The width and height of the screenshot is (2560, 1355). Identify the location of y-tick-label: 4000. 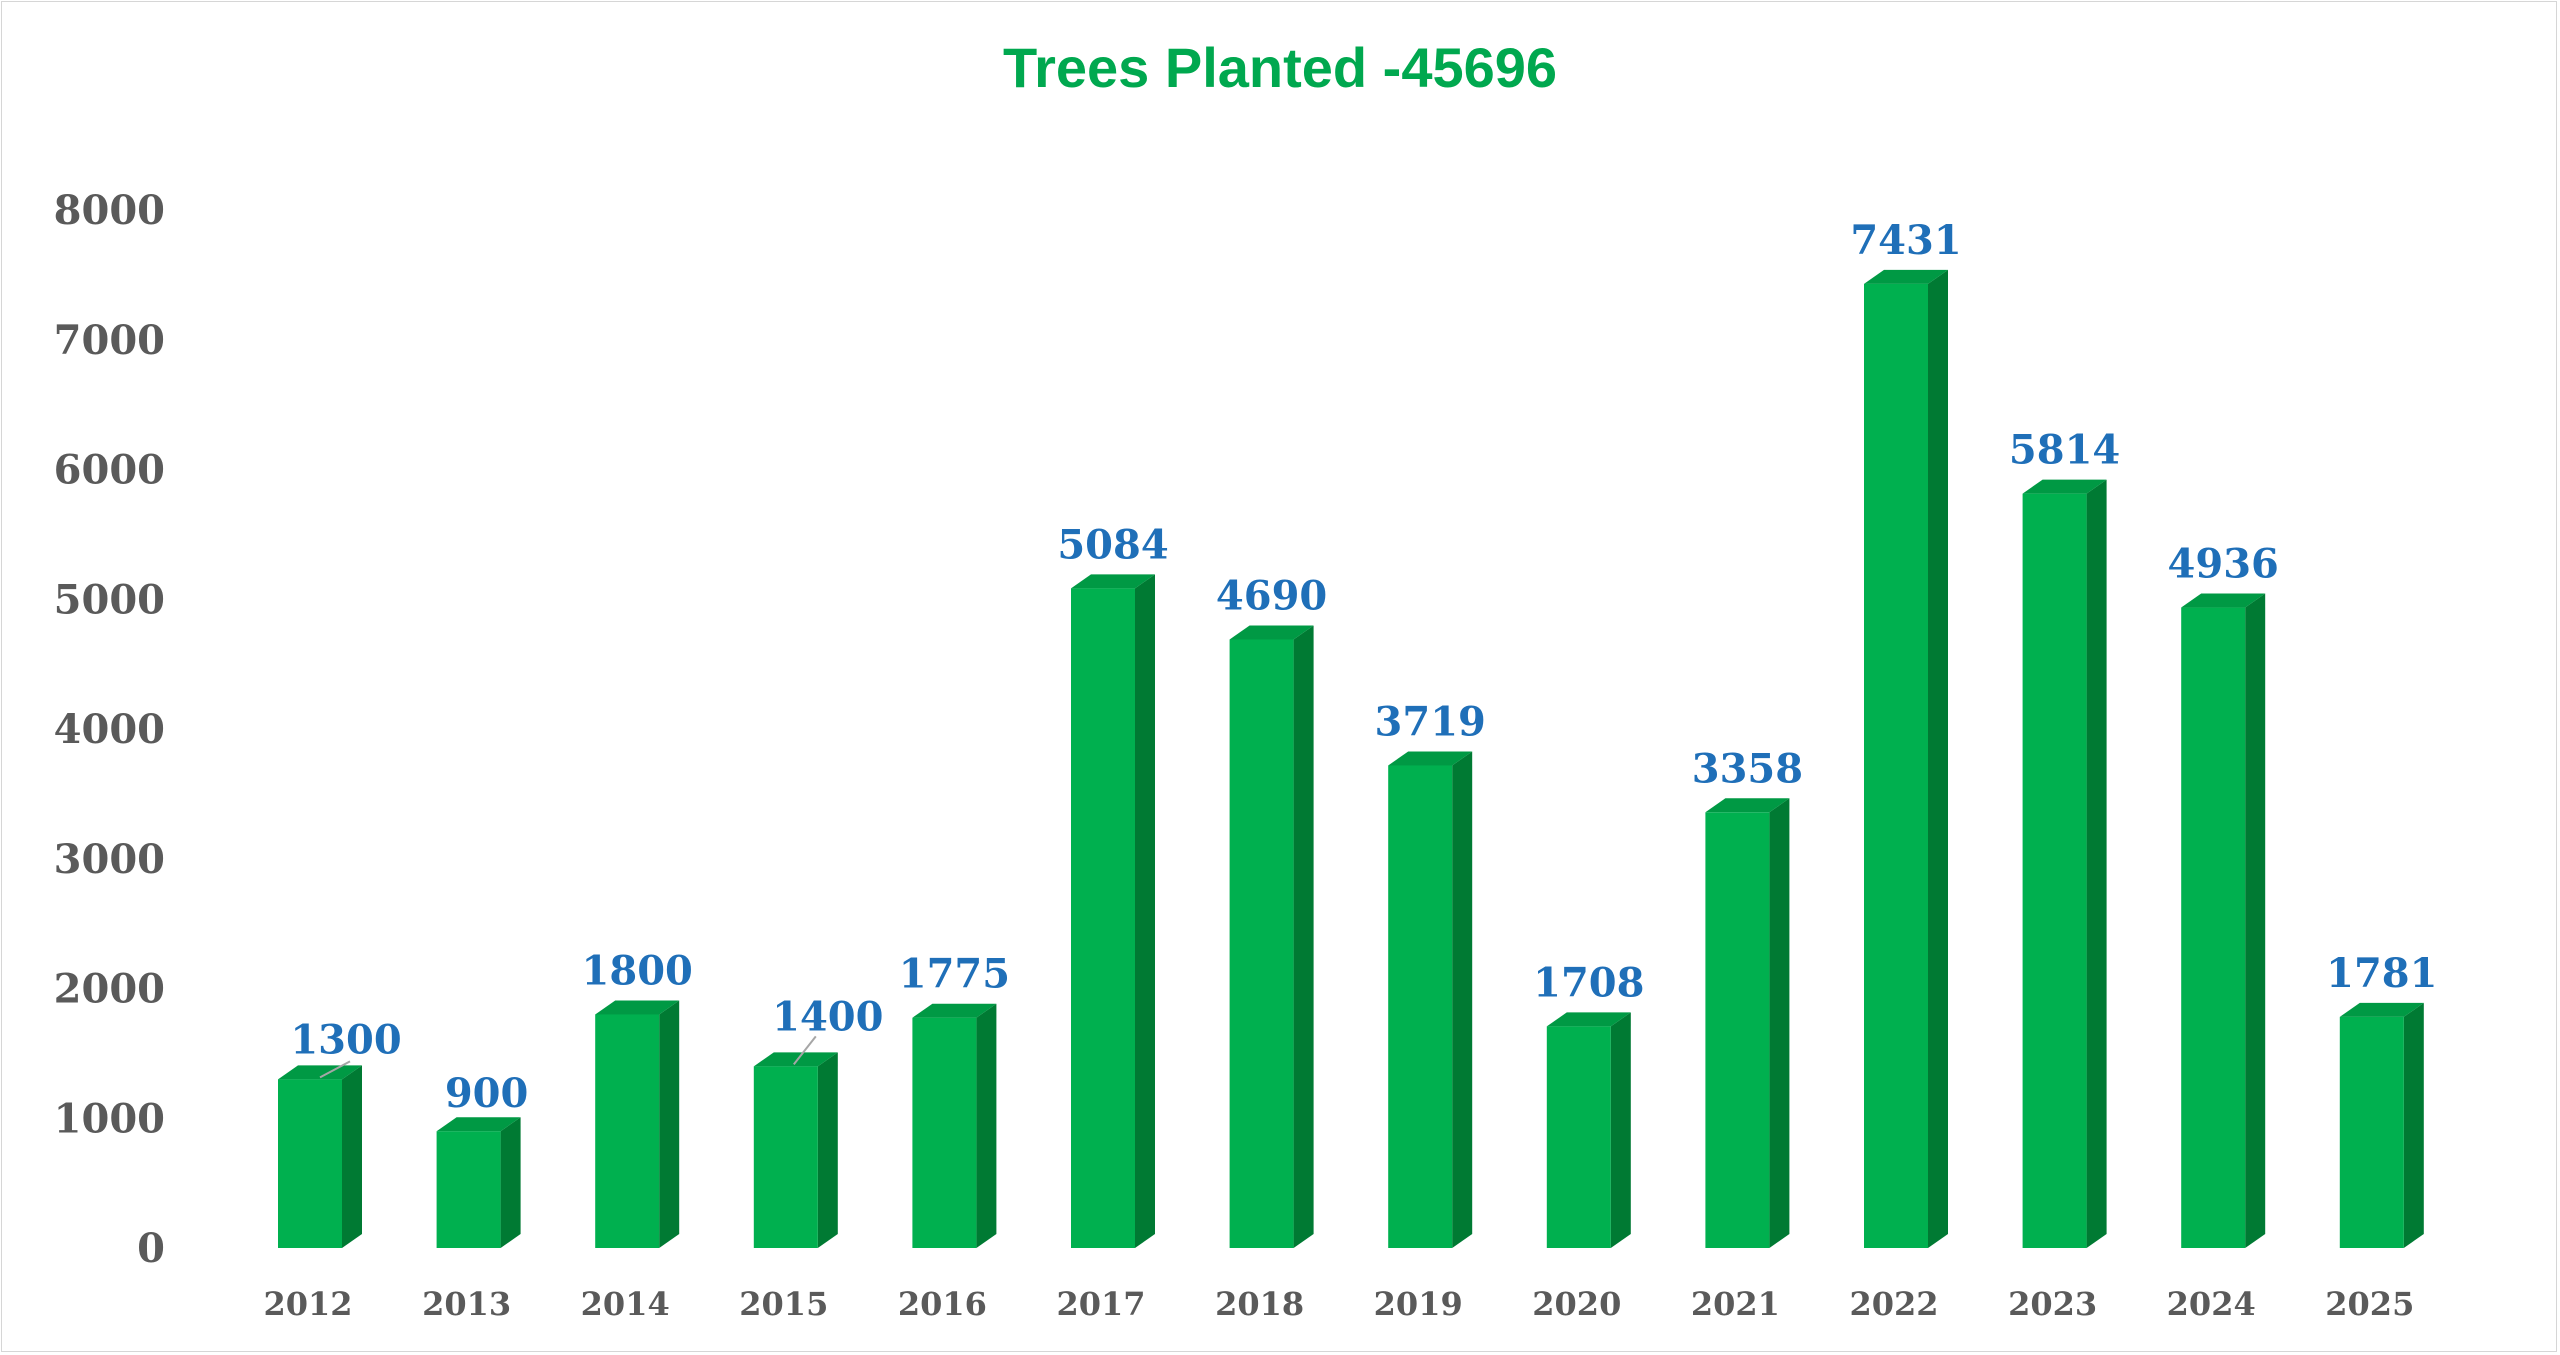
(109, 729).